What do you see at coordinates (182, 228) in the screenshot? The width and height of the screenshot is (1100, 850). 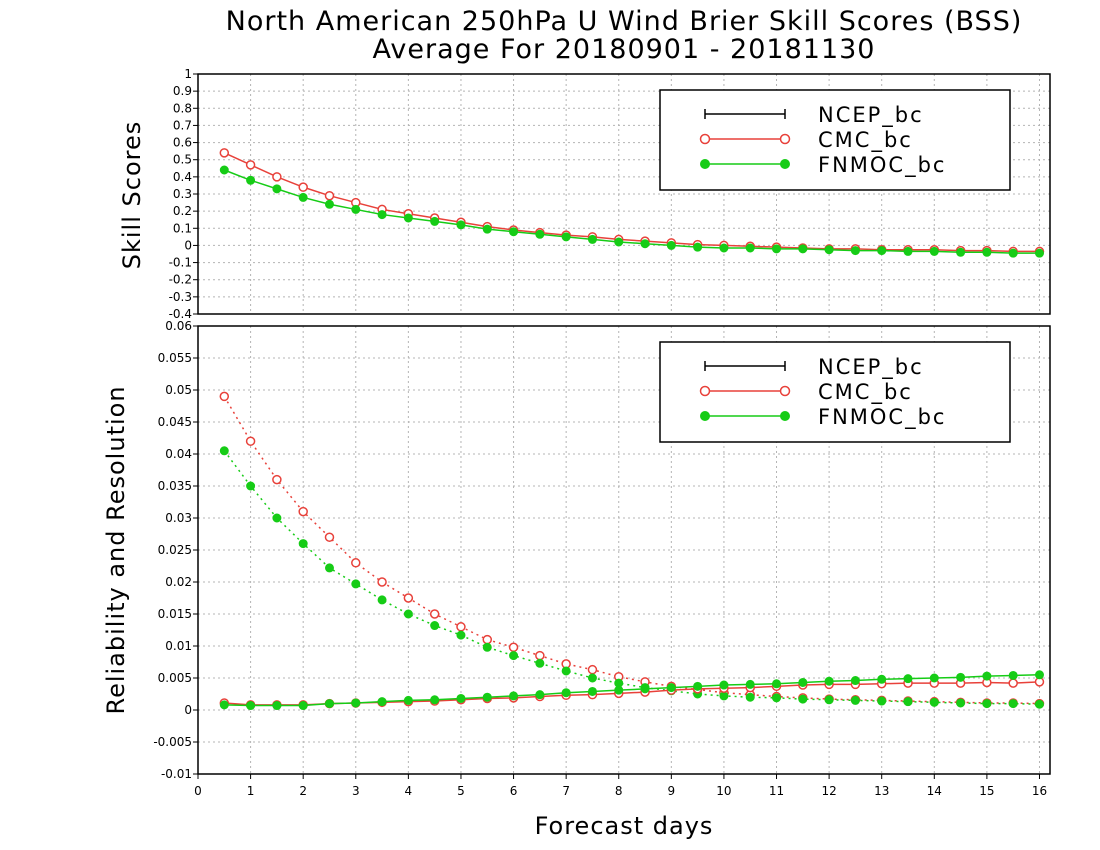 I see `y-tick-label: 0.1` at bounding box center [182, 228].